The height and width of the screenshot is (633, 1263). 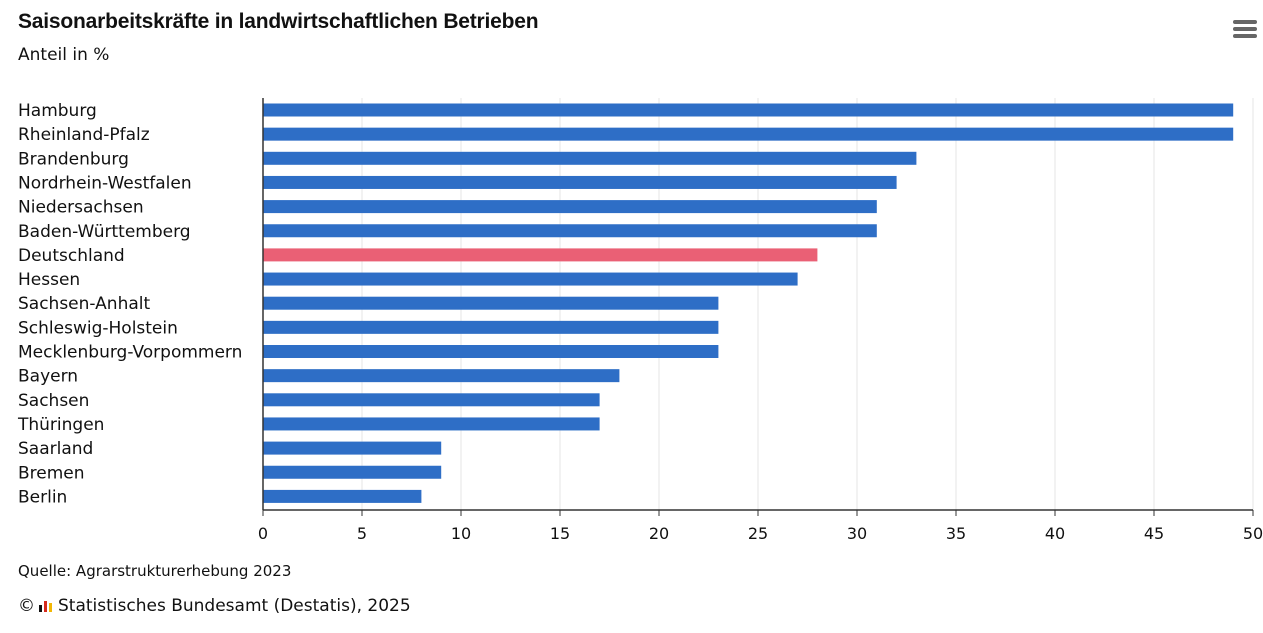 What do you see at coordinates (659, 533) in the screenshot?
I see `x-tick-label: 20` at bounding box center [659, 533].